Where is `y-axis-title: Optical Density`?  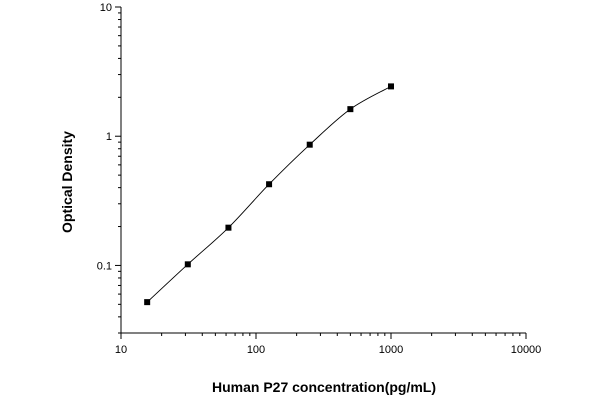
y-axis-title: Optical Density is located at coordinates (67, 182).